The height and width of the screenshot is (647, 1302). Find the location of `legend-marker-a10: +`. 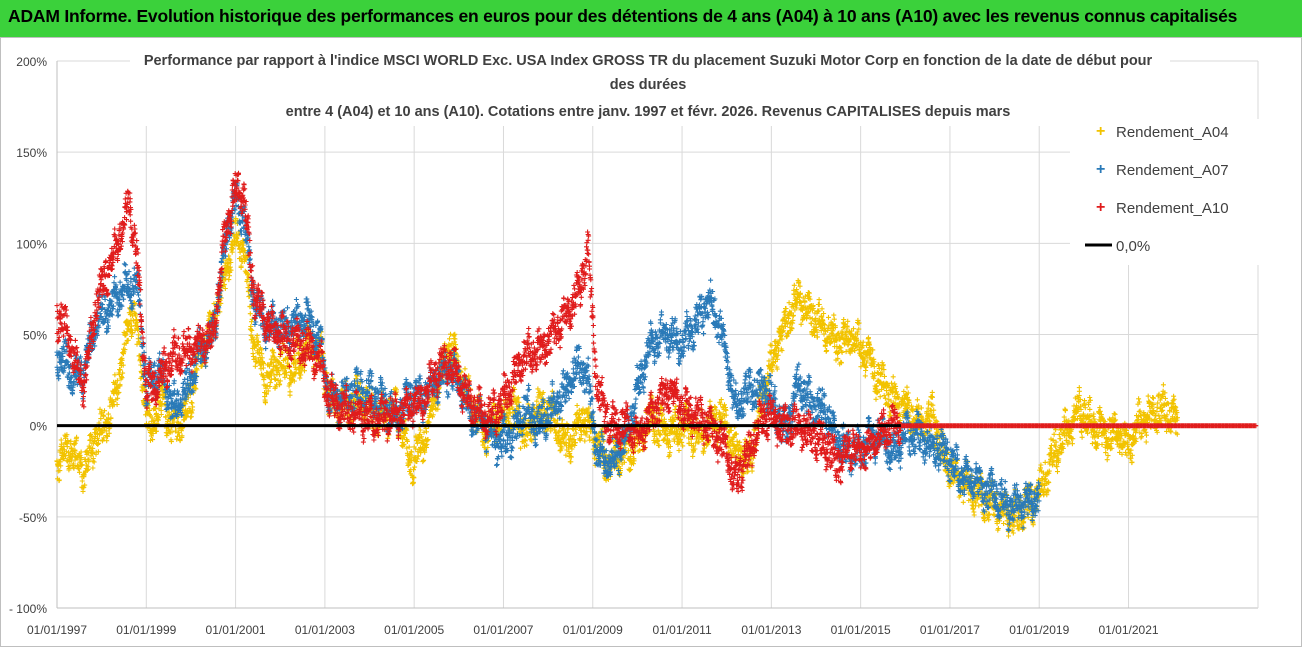

legend-marker-a10: + is located at coordinates (1100, 207).